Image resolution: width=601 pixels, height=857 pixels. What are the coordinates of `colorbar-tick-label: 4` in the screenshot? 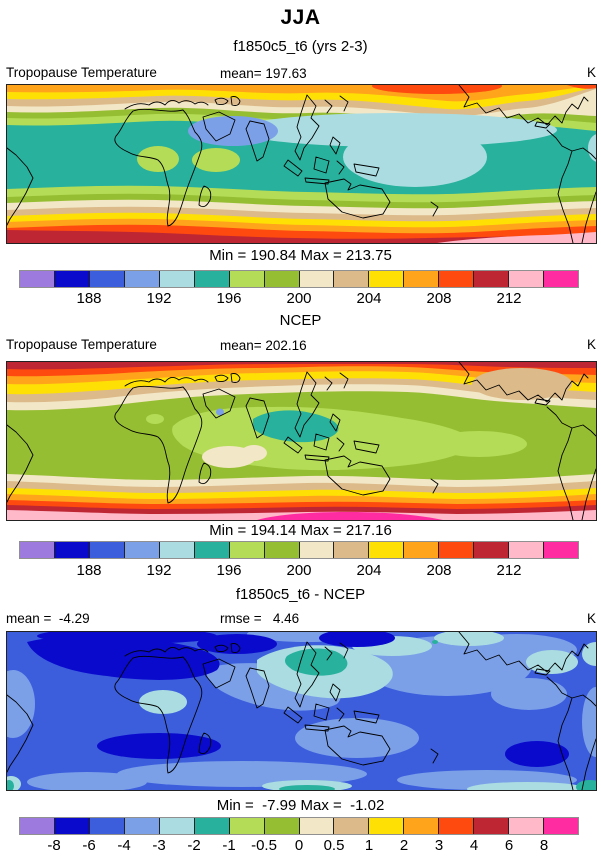 It's located at (474, 845).